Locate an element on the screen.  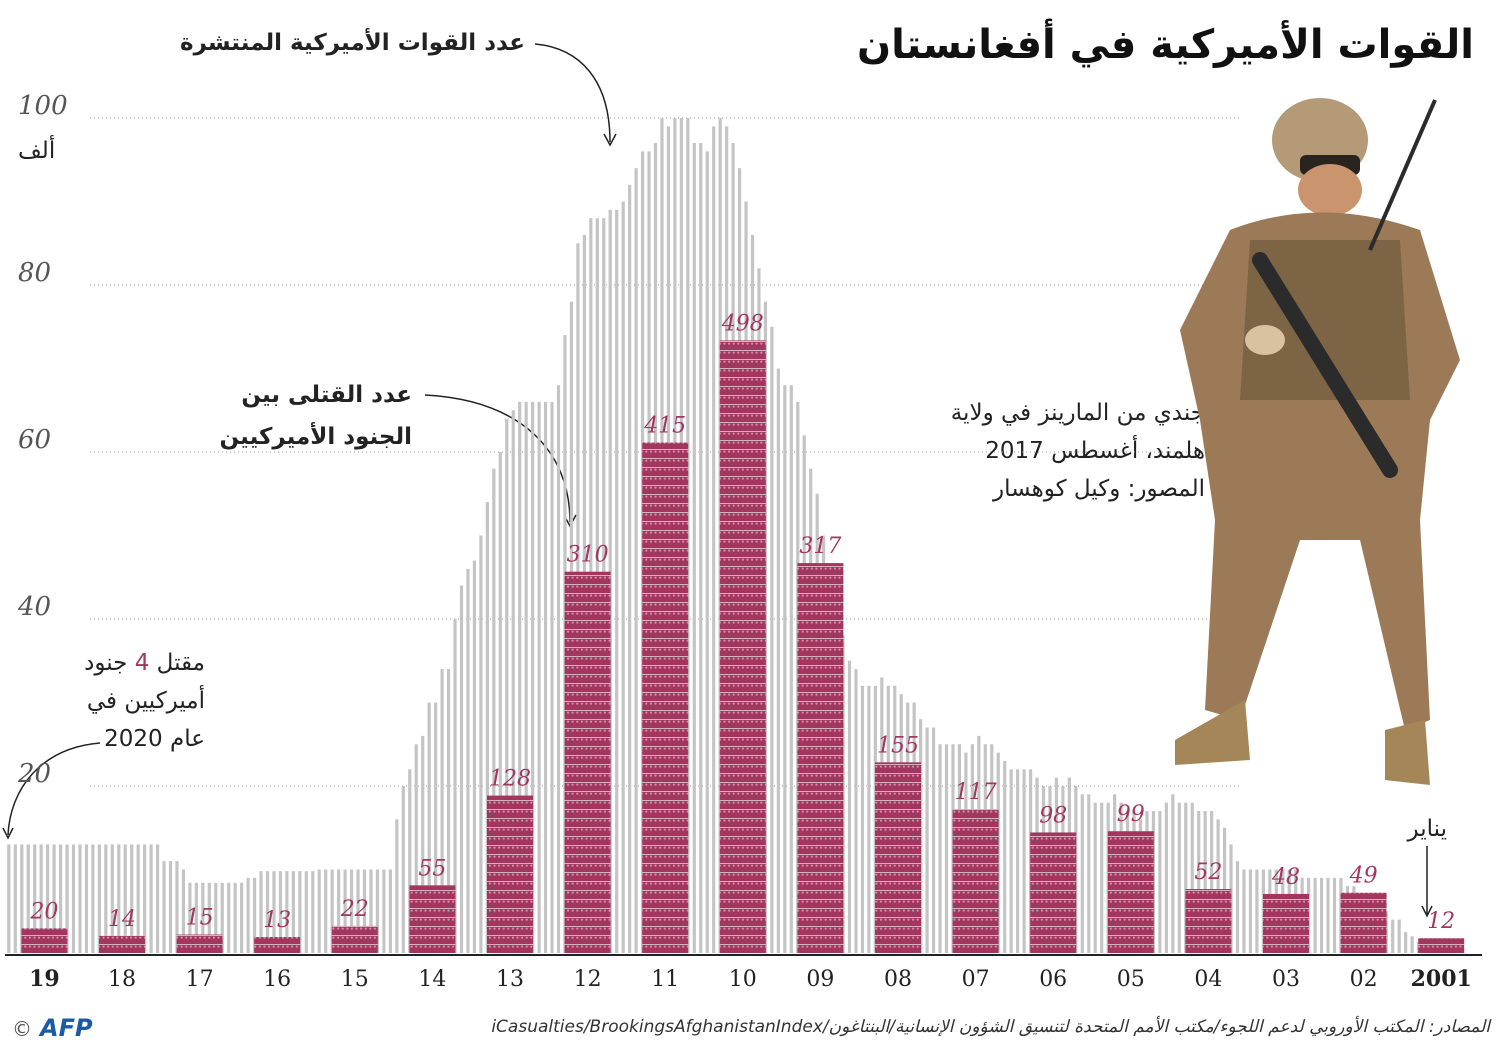
x-tick-label: 05 is located at coordinates (1131, 979).